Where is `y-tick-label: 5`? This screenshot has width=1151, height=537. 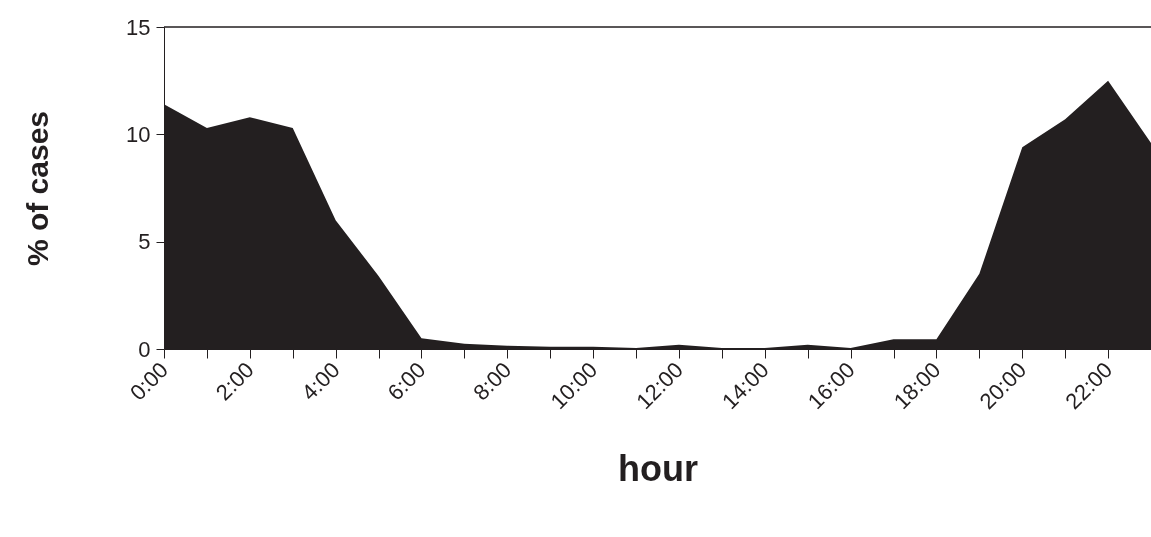
y-tick-label: 5 is located at coordinates (144, 242).